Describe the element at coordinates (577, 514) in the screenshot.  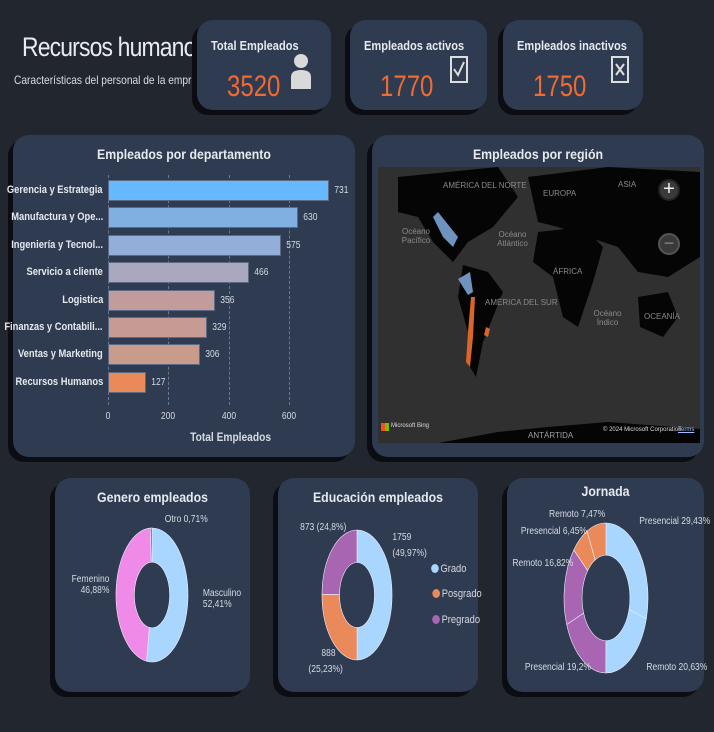
I see `slice-label: Remoto 7,47%` at that location.